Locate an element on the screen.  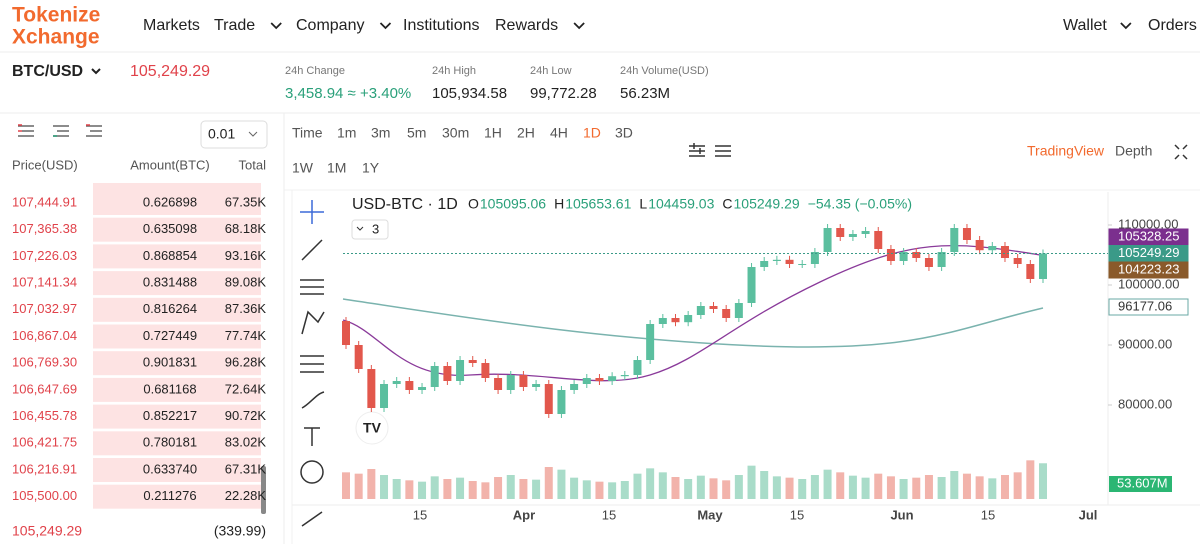
book-cell: 106,769.30 is located at coordinates (44, 362).